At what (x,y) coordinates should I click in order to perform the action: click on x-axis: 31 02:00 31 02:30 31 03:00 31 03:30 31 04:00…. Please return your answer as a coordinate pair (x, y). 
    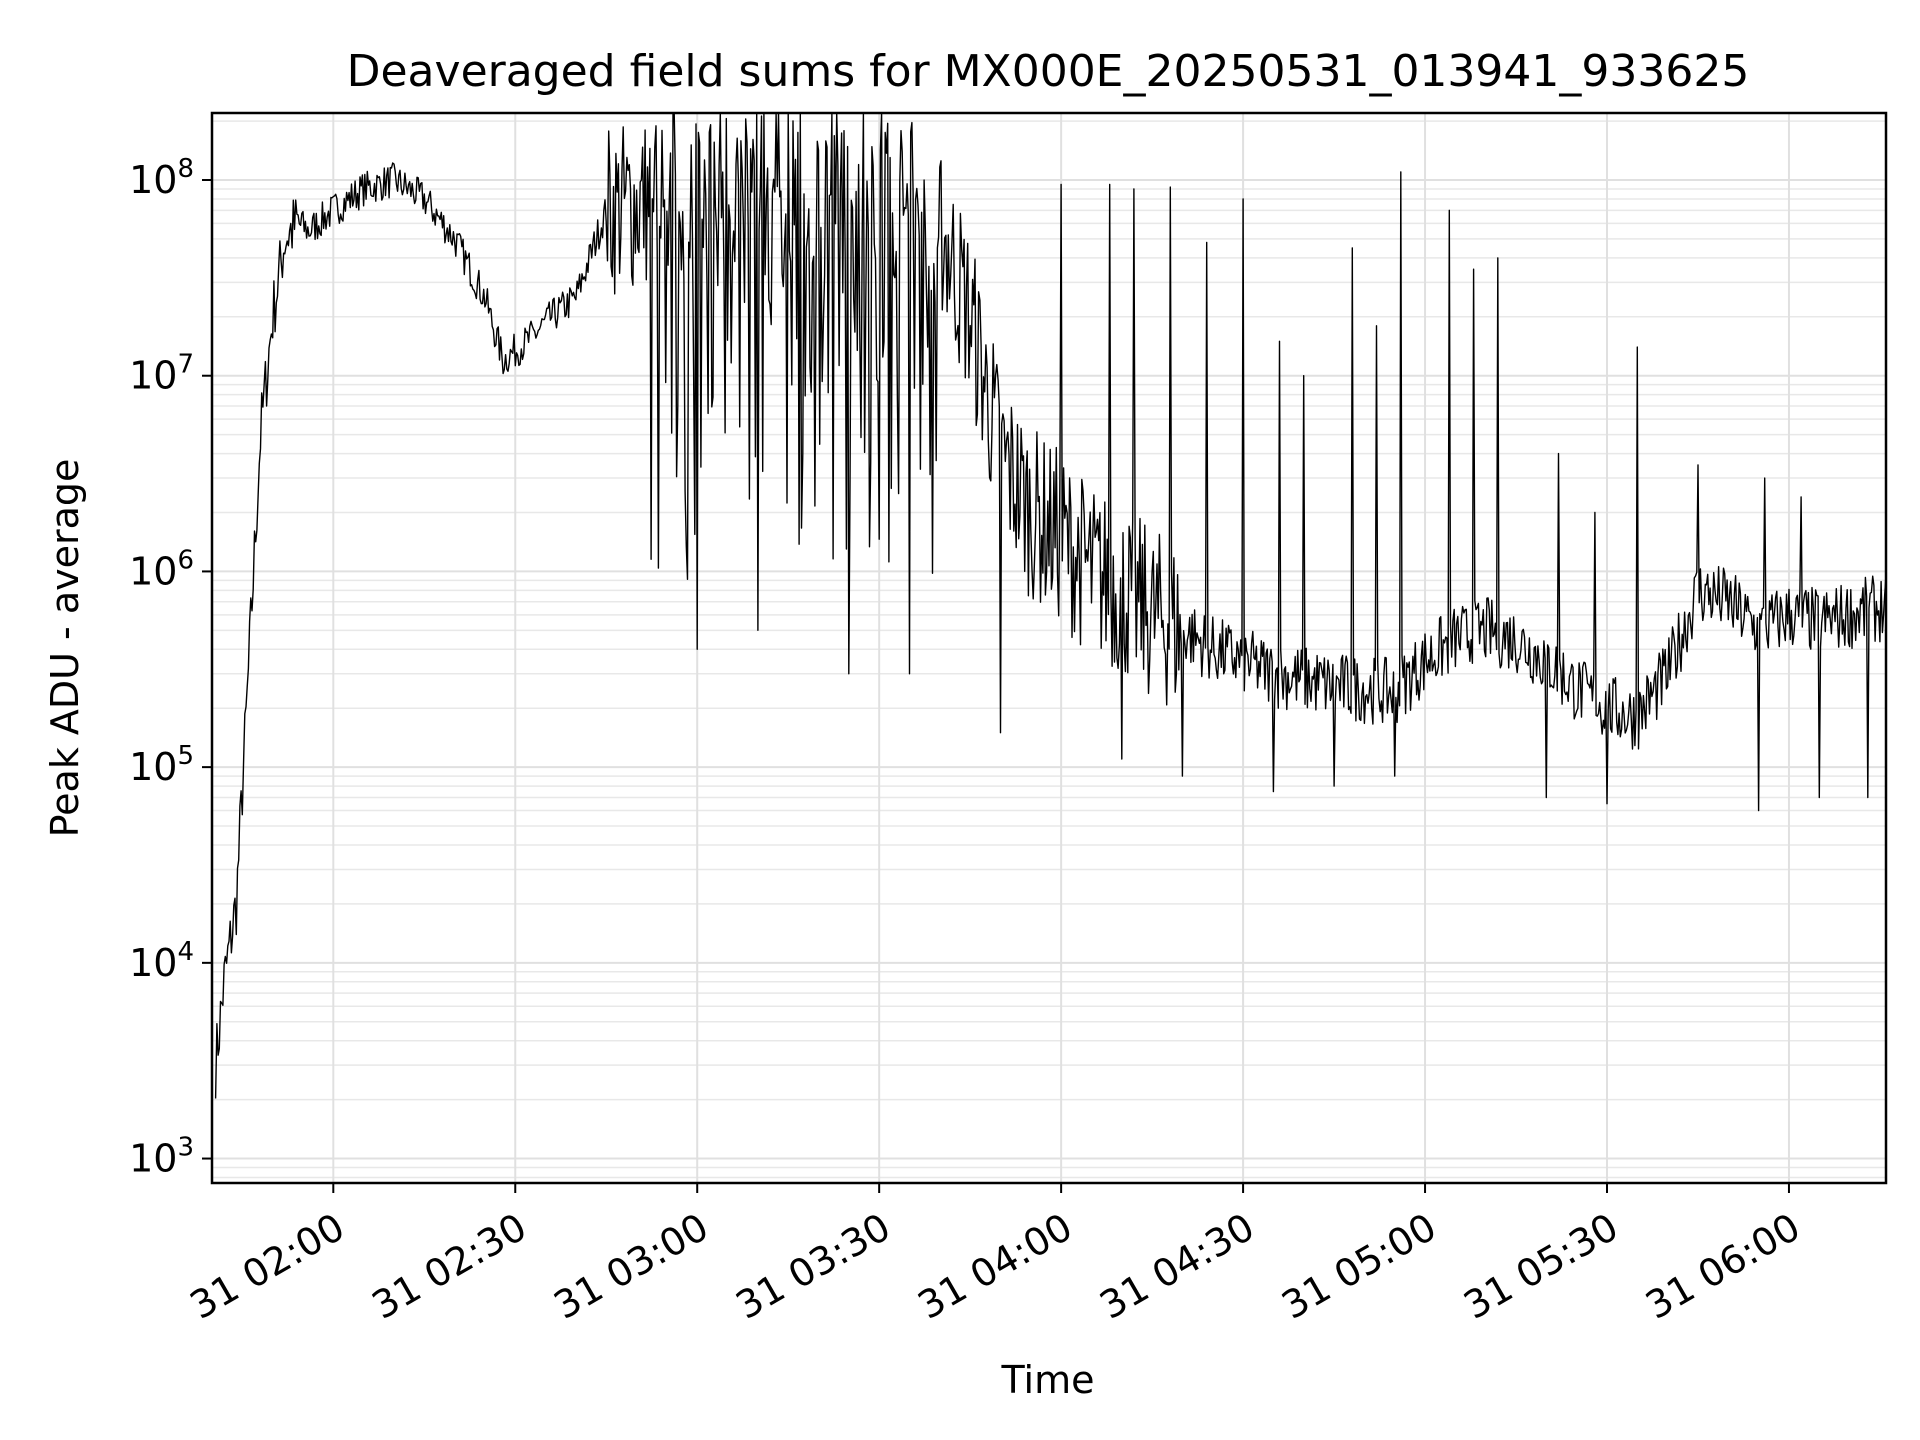
    Looking at the image, I should click on (995, 1255).